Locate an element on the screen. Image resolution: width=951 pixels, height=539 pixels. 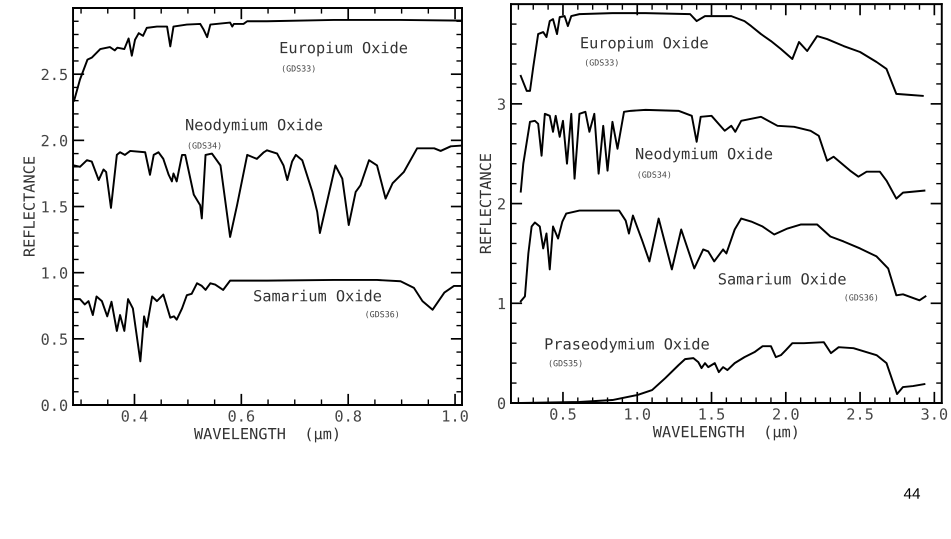
line-series is located at coordinates (723, 154).